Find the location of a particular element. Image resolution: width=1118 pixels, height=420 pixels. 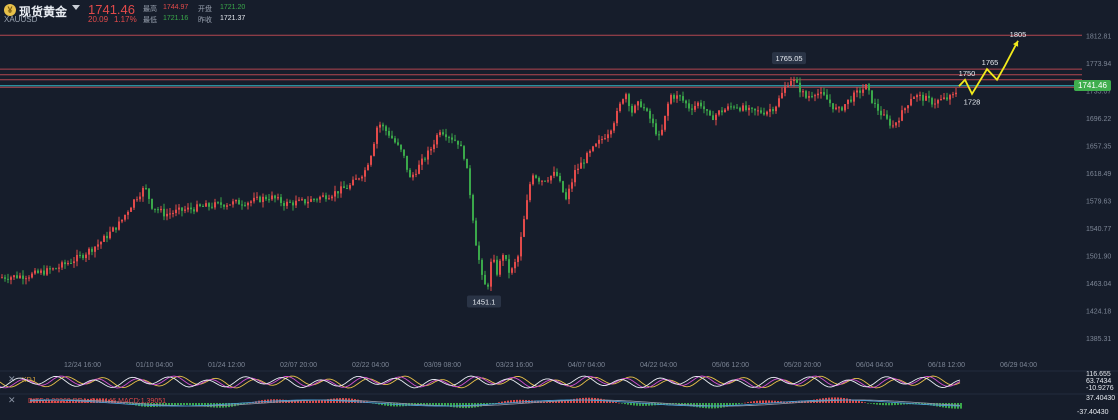

symbol-name: 现货黄金 is located at coordinates (43, 12).